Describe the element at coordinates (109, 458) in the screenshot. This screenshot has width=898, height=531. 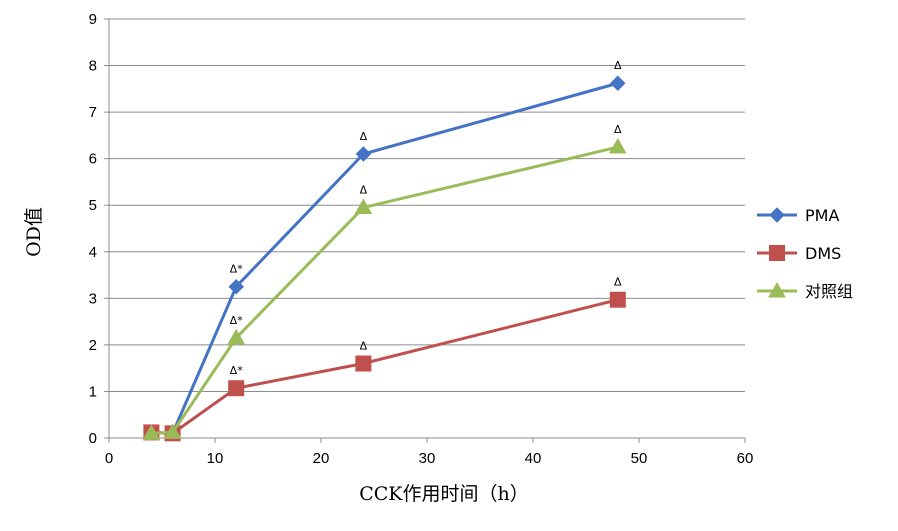
I see `x-tick-label: 0` at that location.